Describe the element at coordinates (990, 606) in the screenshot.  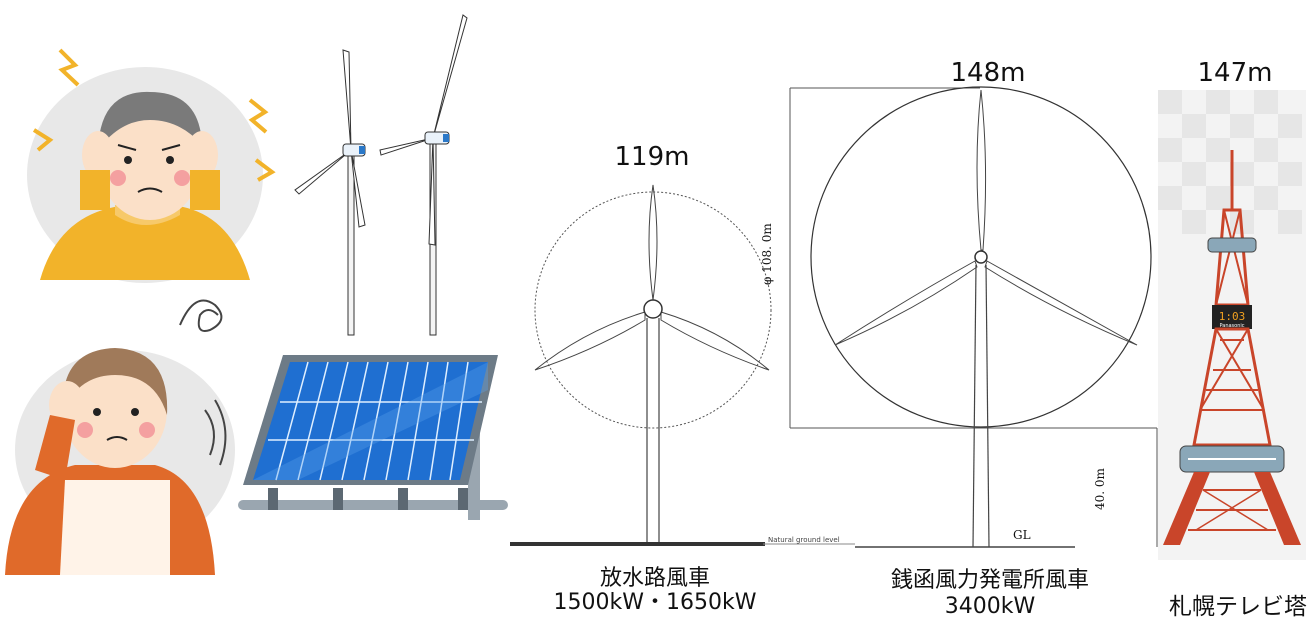
I see `turbine-b-rating-label: 3400kW` at that location.